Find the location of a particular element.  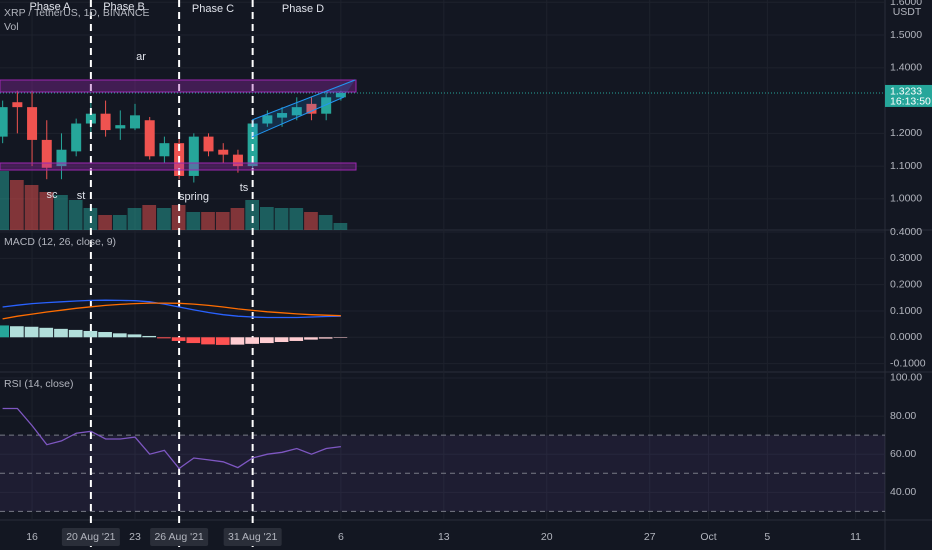

y-tick-label: 0.2000 is located at coordinates (906, 284).